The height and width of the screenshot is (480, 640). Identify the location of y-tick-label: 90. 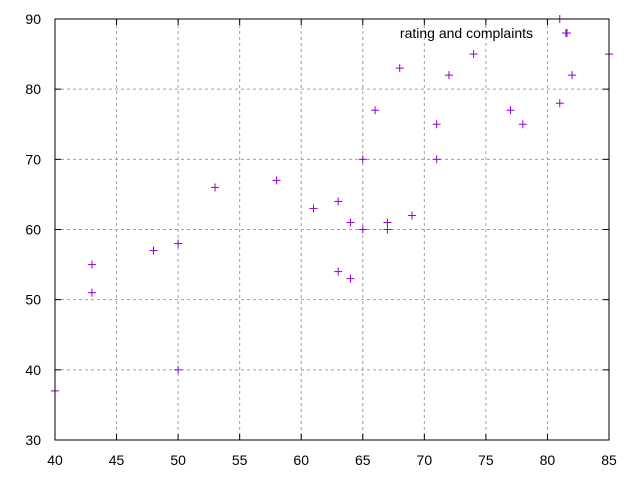
(33, 19).